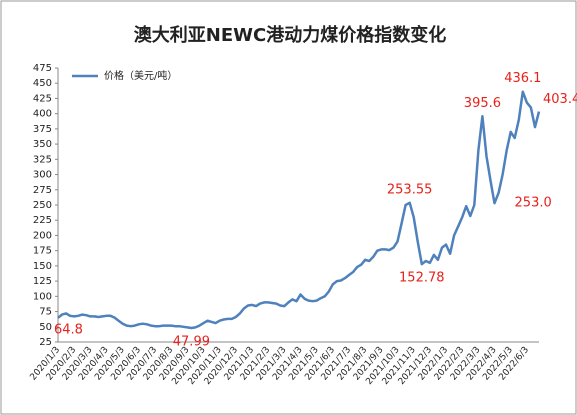 The height and width of the screenshot is (415, 577). What do you see at coordinates (42, 175) in the screenshot?
I see `y-tick-label: 300` at bounding box center [42, 175].